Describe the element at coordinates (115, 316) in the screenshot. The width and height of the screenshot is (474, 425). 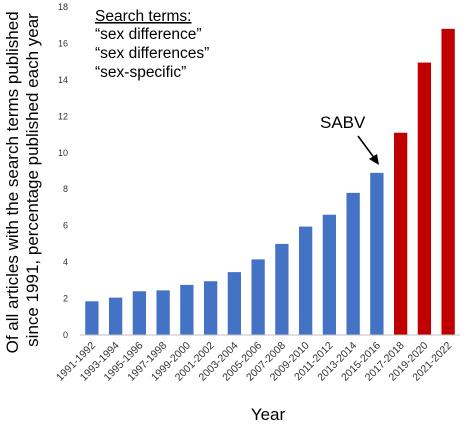
I see `bar-1993-1994` at that location.